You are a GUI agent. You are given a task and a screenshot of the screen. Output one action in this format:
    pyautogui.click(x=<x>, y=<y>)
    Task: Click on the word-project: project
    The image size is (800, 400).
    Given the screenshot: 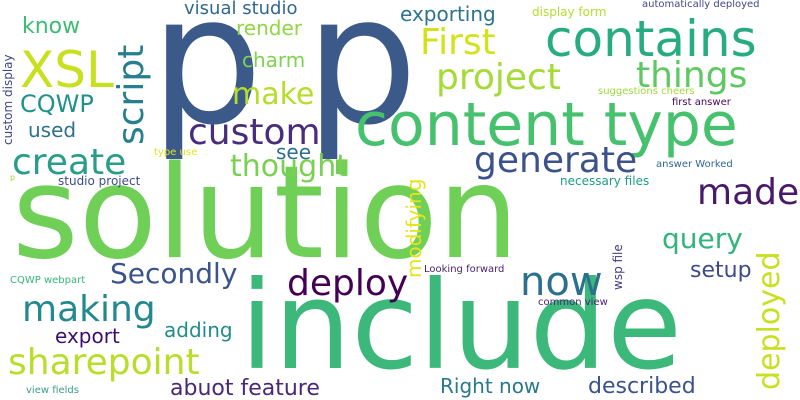 What is the action you would take?
    pyautogui.click(x=498, y=77)
    